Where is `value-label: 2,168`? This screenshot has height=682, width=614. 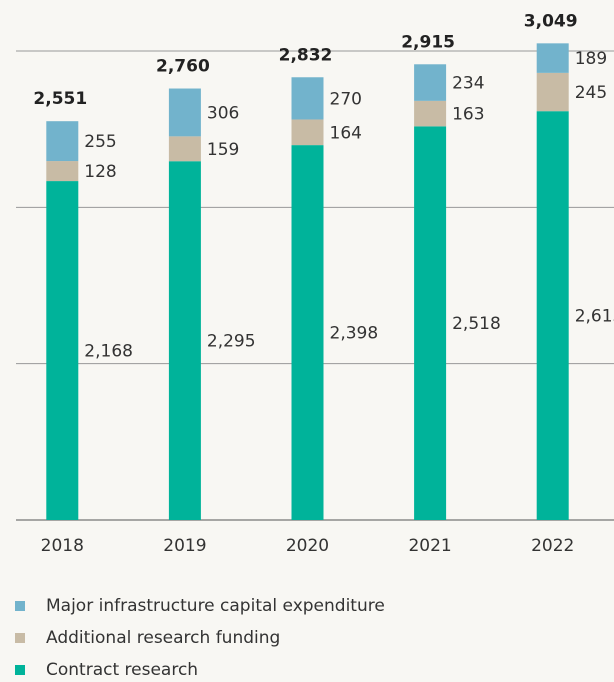
value-label: 2,168 is located at coordinates (108, 352).